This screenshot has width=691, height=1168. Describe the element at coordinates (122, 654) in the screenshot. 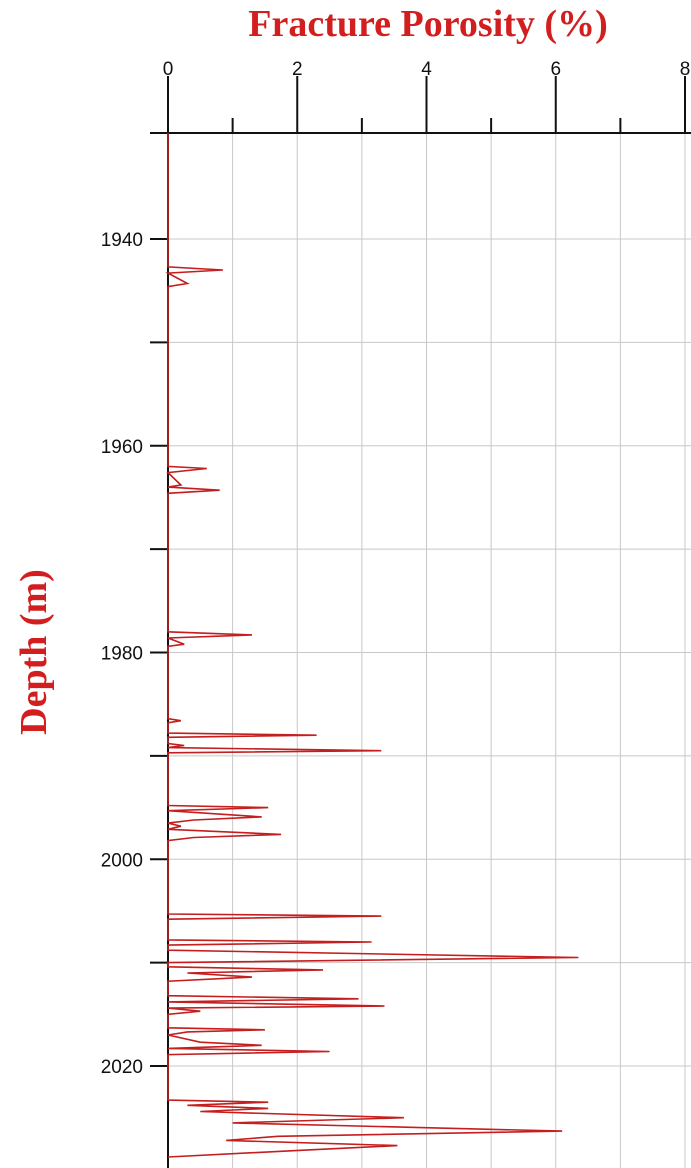

I see `y-tick-label: 1980` at that location.